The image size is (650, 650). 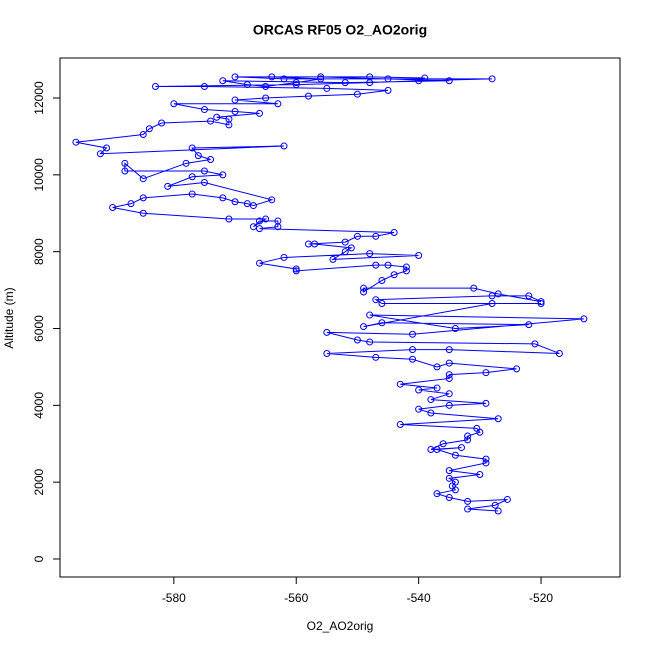 What do you see at coordinates (9, 317) in the screenshot?
I see `y-axis-label: Altitude (m)` at bounding box center [9, 317].